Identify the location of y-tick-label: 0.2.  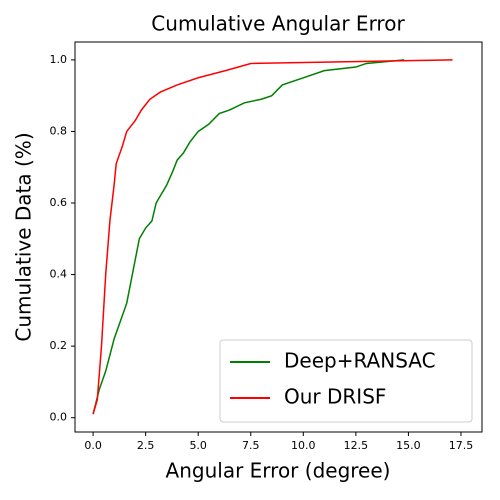
(59, 345).